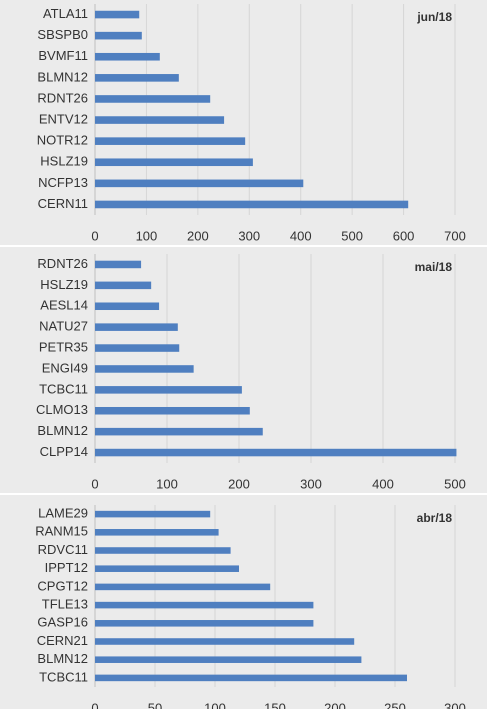 This screenshot has height=709, width=487. What do you see at coordinates (395, 704) in the screenshot?
I see `x-tick-label: 250` at bounding box center [395, 704].